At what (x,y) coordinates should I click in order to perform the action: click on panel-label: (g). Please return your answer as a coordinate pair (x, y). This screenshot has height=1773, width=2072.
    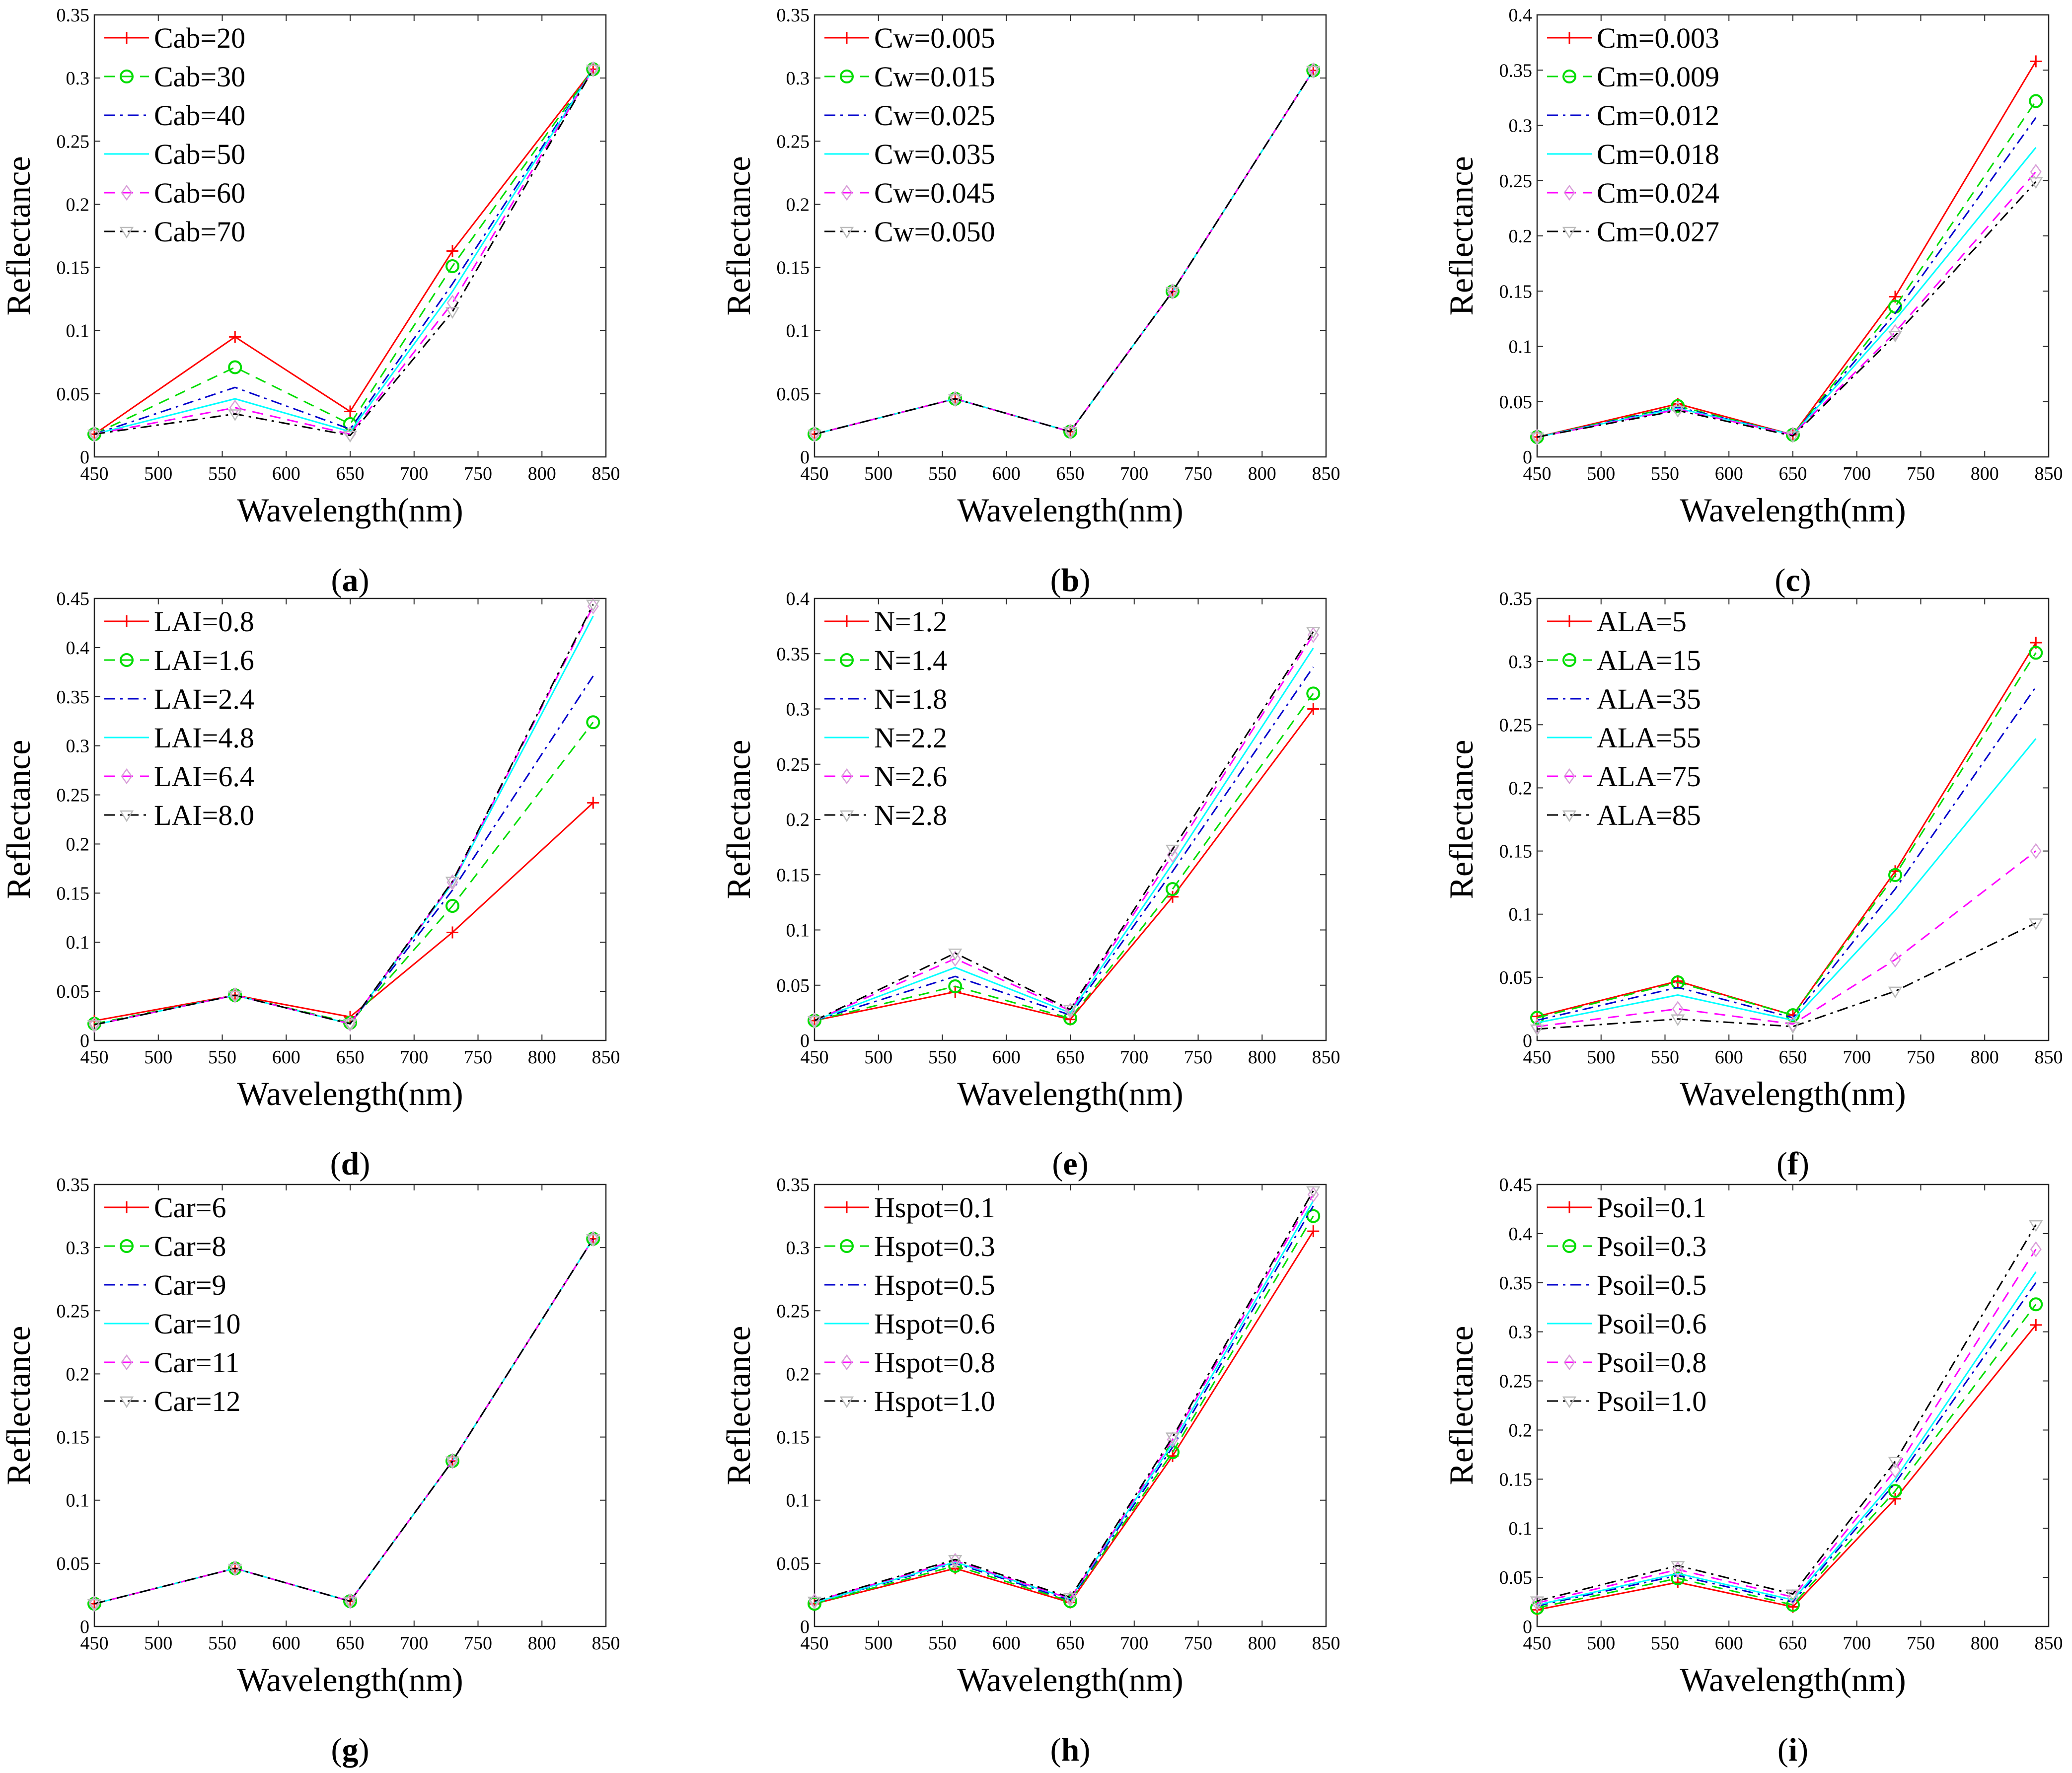
    Looking at the image, I should click on (351, 1750).